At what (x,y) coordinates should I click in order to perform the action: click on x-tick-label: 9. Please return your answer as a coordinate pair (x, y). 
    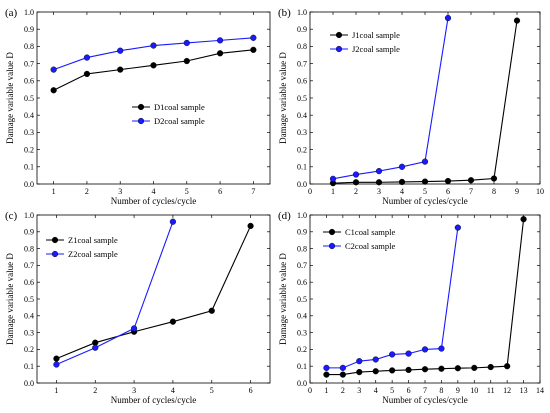
    Looking at the image, I should click on (458, 390).